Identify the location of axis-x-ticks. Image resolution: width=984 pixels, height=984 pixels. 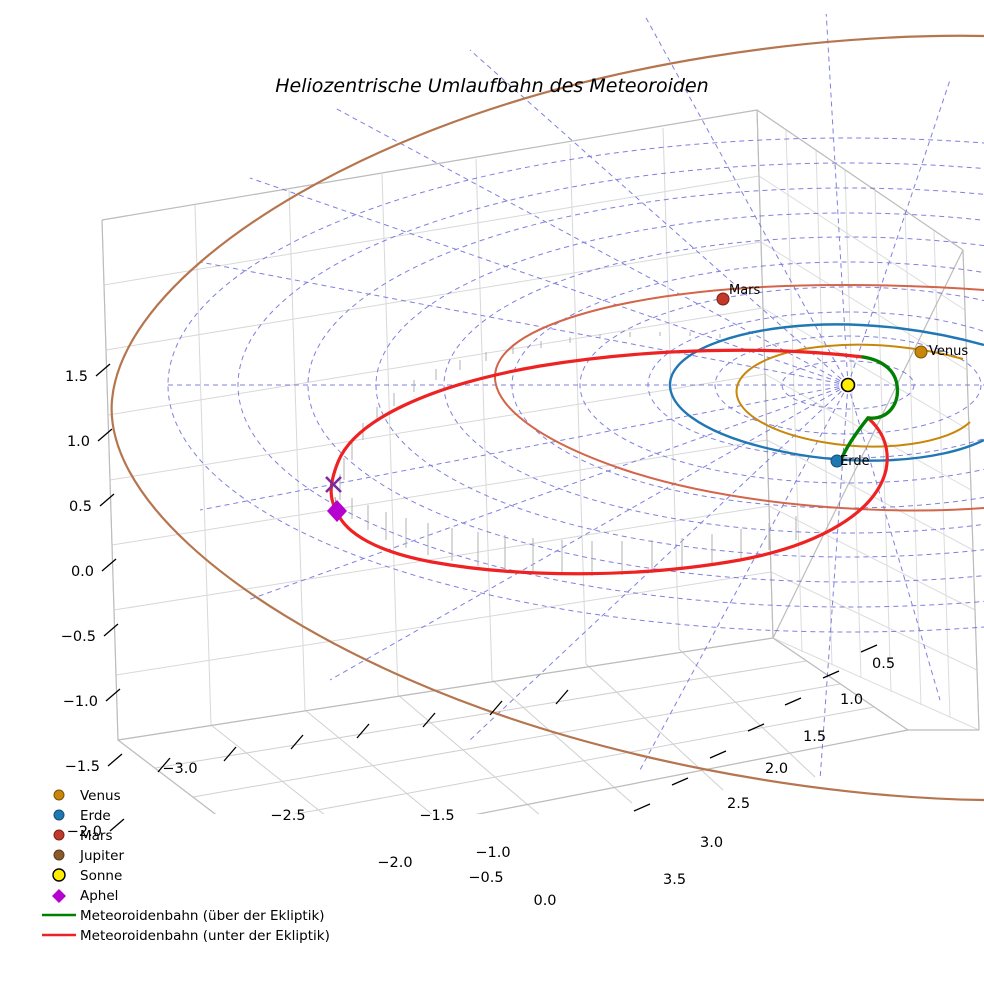
(363, 731).